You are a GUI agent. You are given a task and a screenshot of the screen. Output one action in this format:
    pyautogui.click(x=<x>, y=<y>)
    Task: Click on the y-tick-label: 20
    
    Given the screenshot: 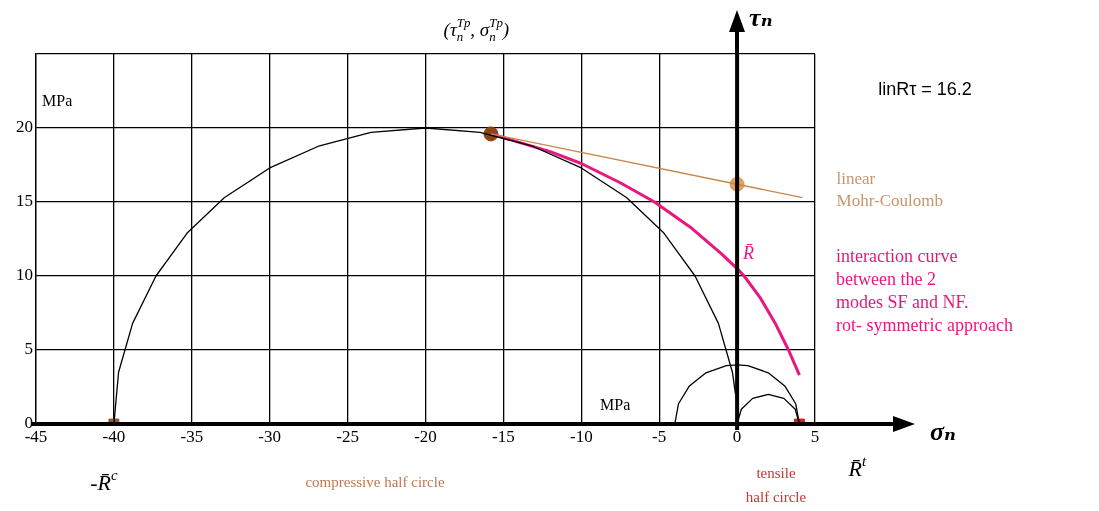 What is the action you would take?
    pyautogui.click(x=24, y=127)
    